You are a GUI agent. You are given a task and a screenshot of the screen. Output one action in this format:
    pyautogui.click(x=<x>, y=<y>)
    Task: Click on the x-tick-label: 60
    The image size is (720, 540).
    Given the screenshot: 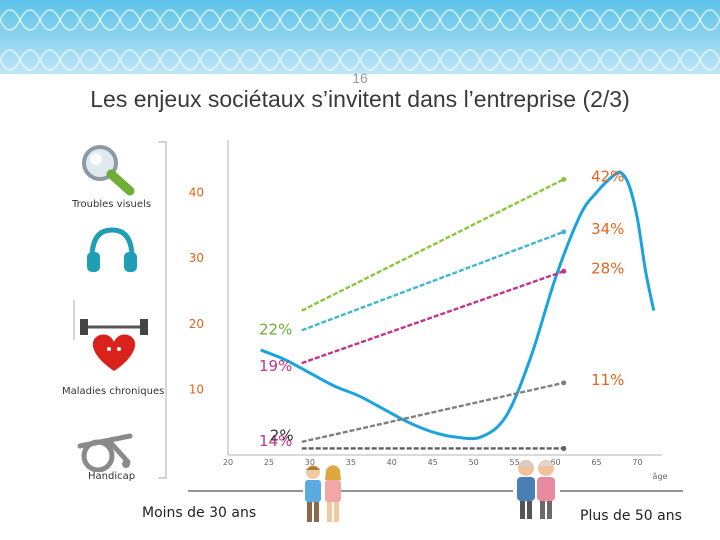 What is the action you would take?
    pyautogui.click(x=555, y=462)
    